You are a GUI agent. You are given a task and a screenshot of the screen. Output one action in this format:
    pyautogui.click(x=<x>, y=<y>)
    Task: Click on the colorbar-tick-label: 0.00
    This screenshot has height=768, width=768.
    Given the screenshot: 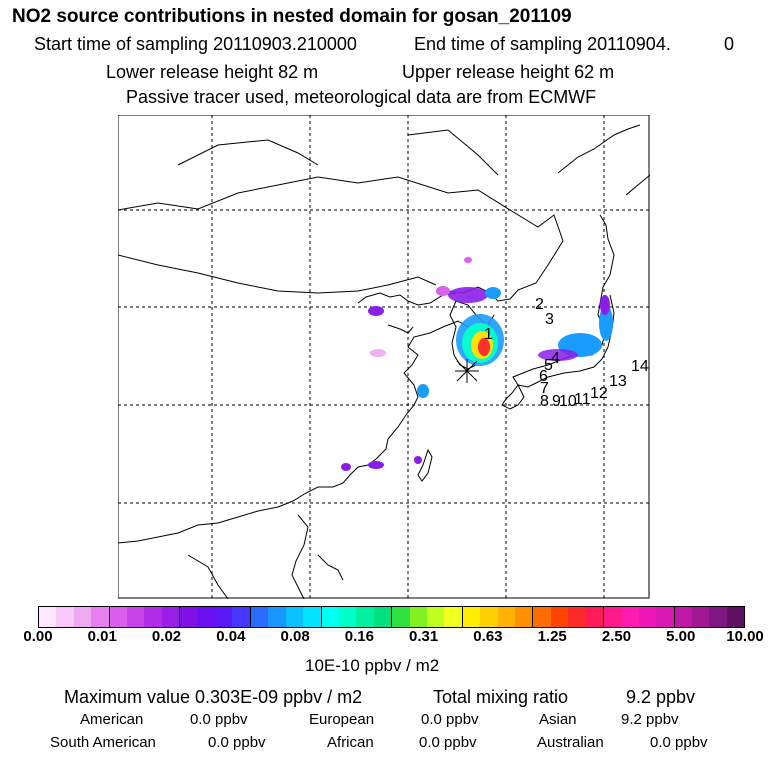 What is the action you would take?
    pyautogui.click(x=38, y=636)
    